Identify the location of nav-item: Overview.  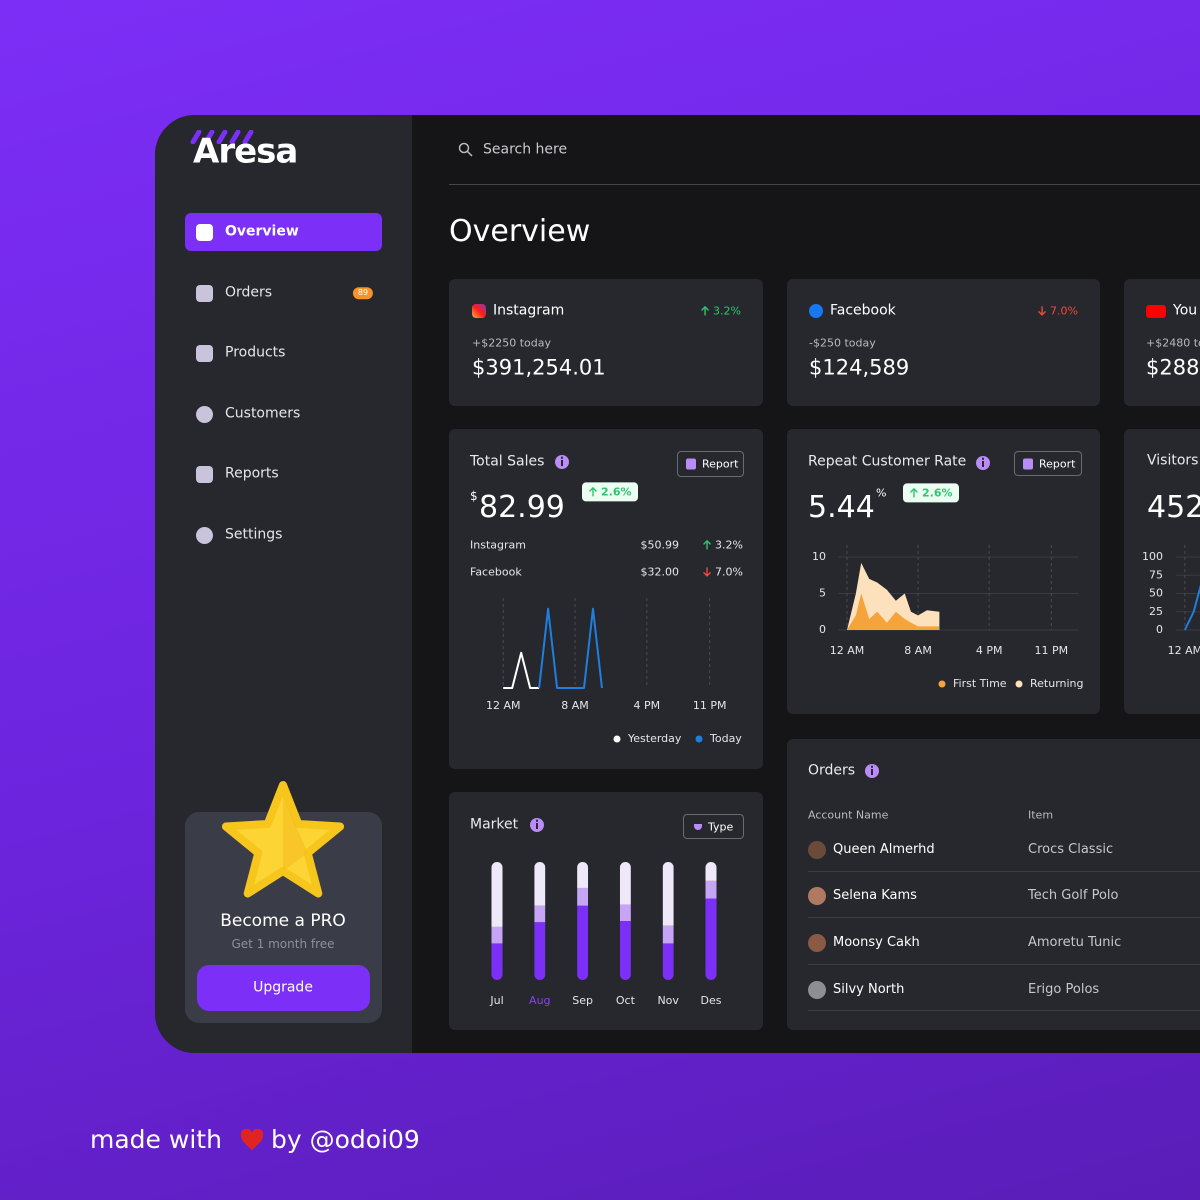
(283, 232).